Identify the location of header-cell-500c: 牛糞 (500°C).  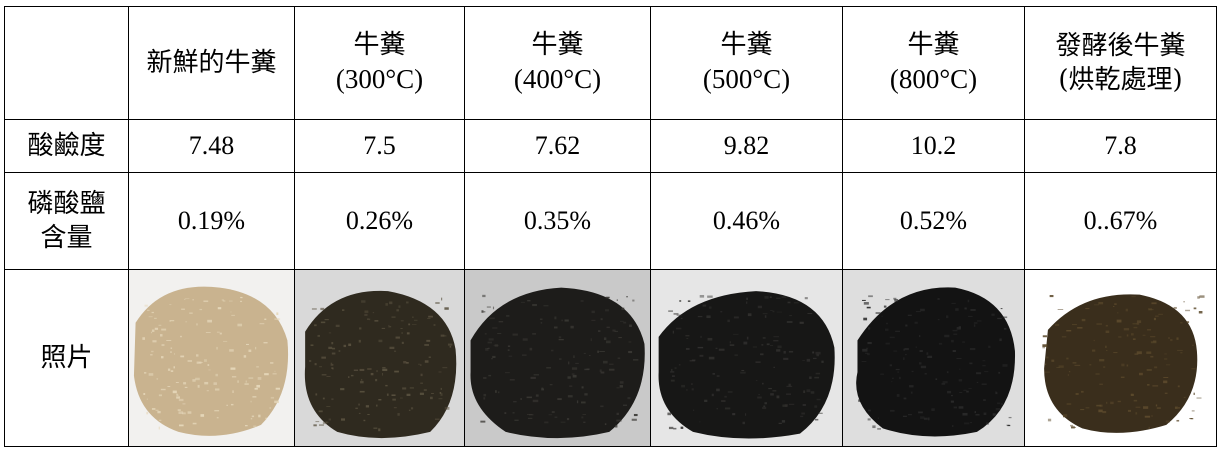
(746, 63).